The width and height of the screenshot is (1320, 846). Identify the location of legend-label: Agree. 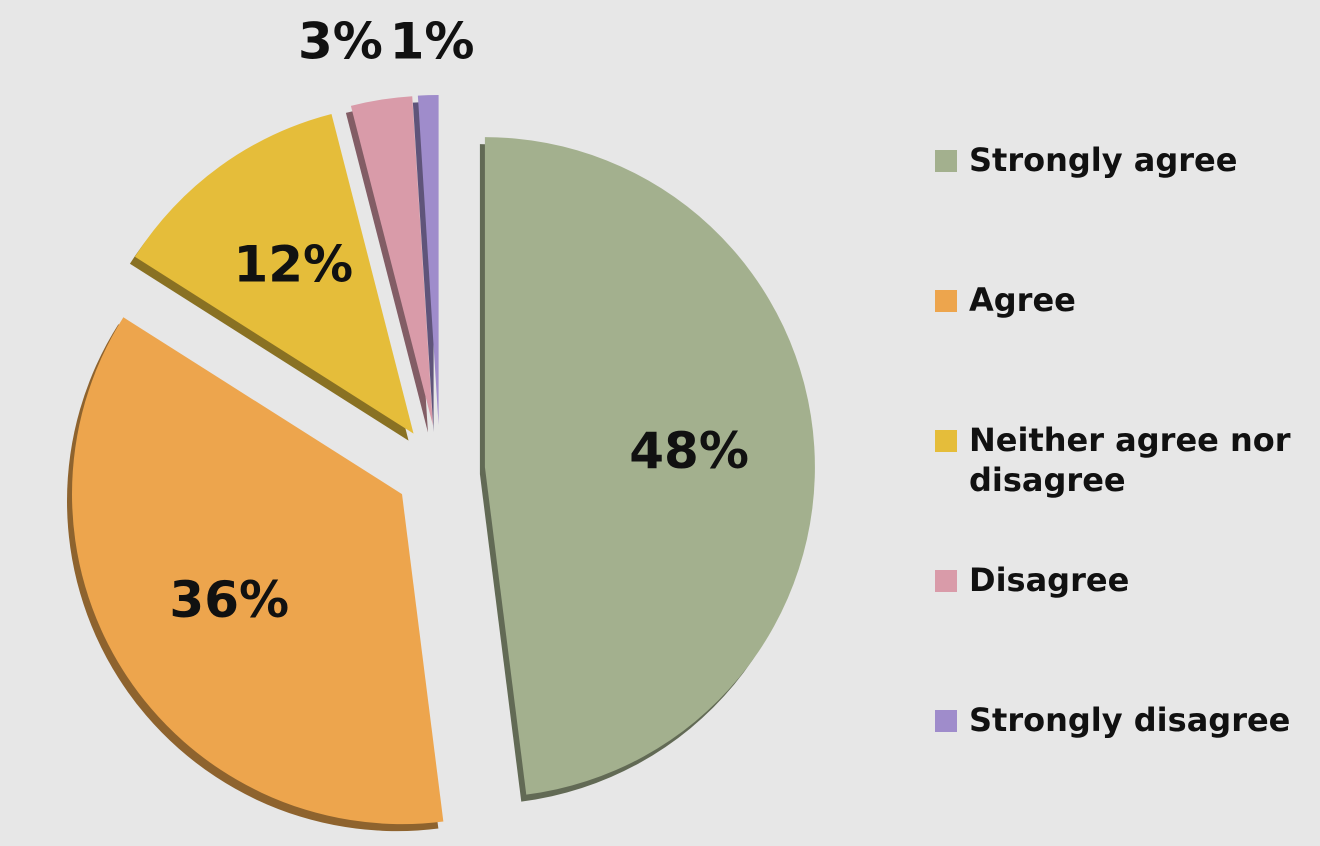
(1022, 300).